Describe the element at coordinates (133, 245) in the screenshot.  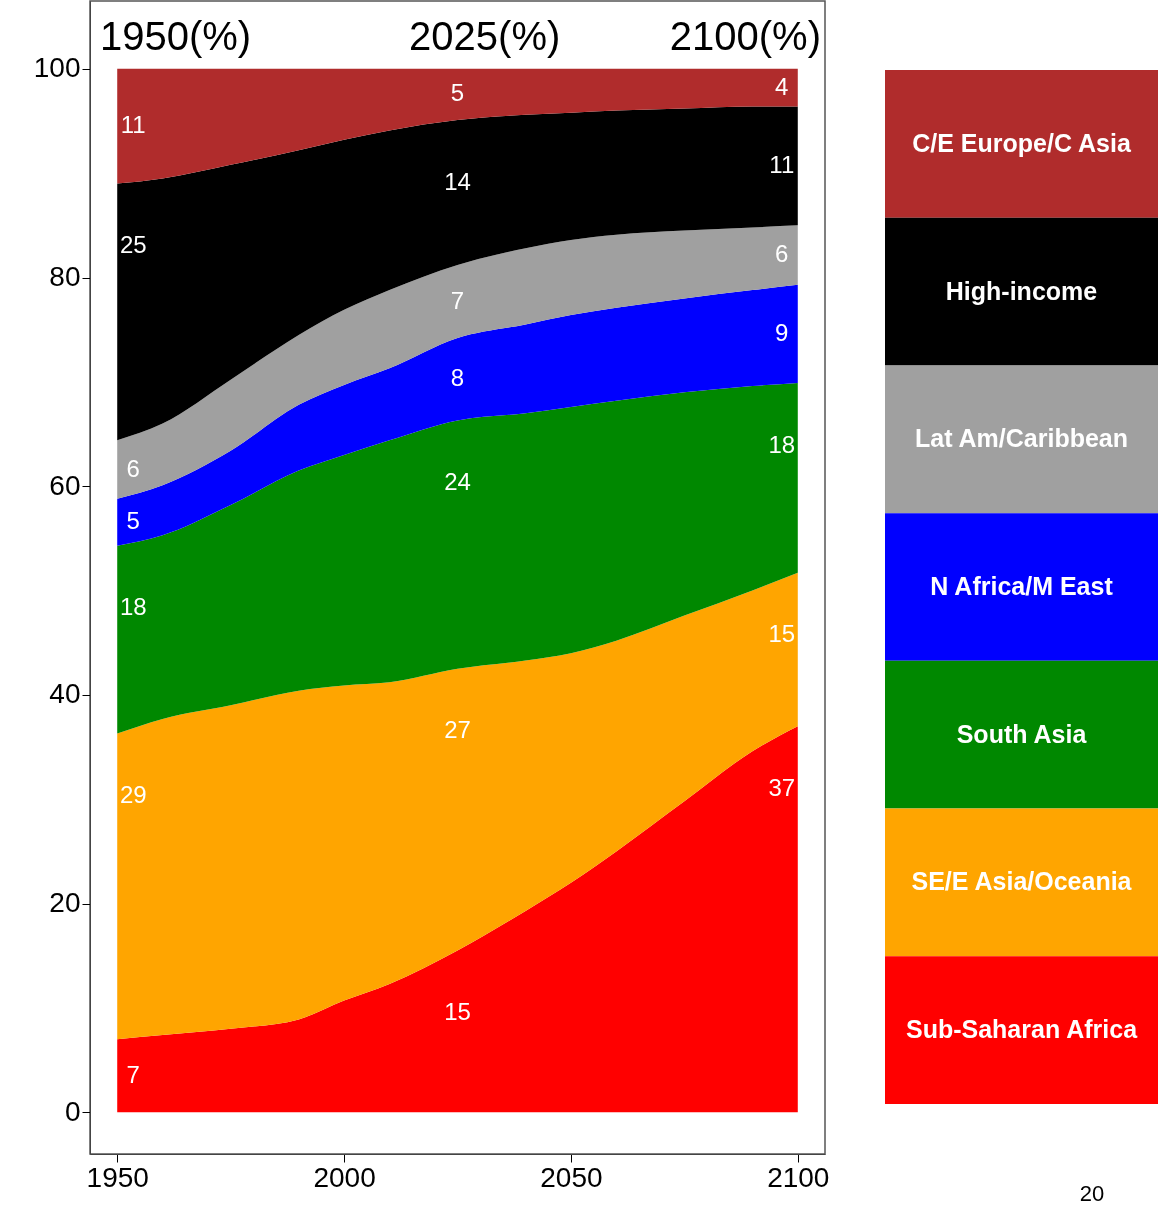
I see `data-label: 25` at that location.